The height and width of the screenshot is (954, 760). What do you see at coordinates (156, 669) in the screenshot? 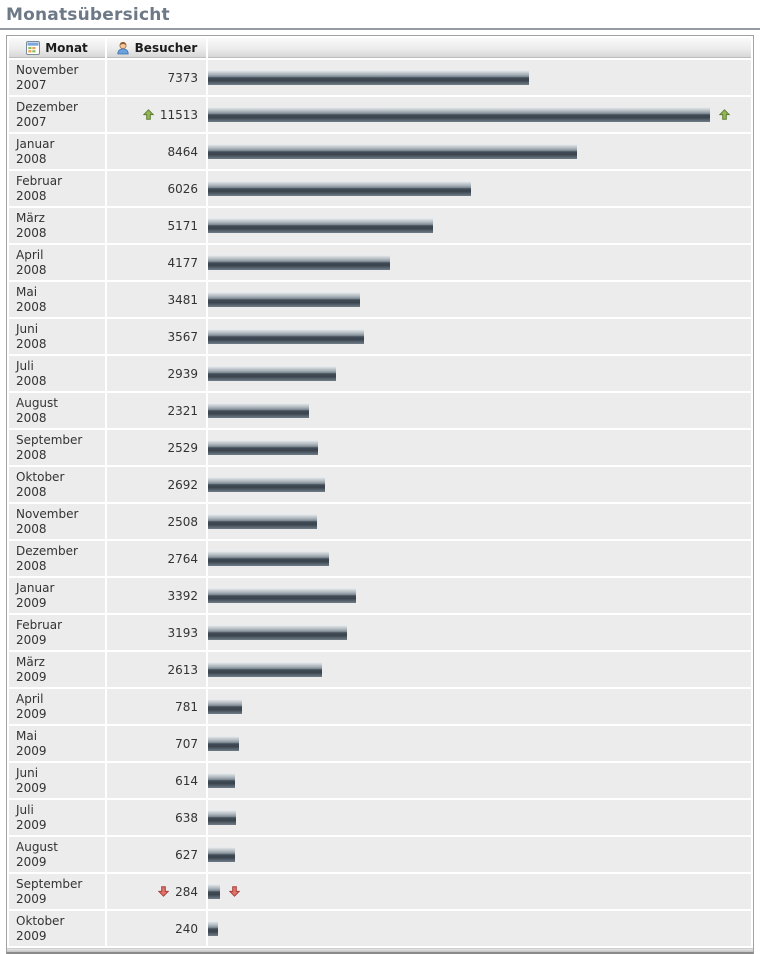
I see `visitors-cell: 2613` at bounding box center [156, 669].